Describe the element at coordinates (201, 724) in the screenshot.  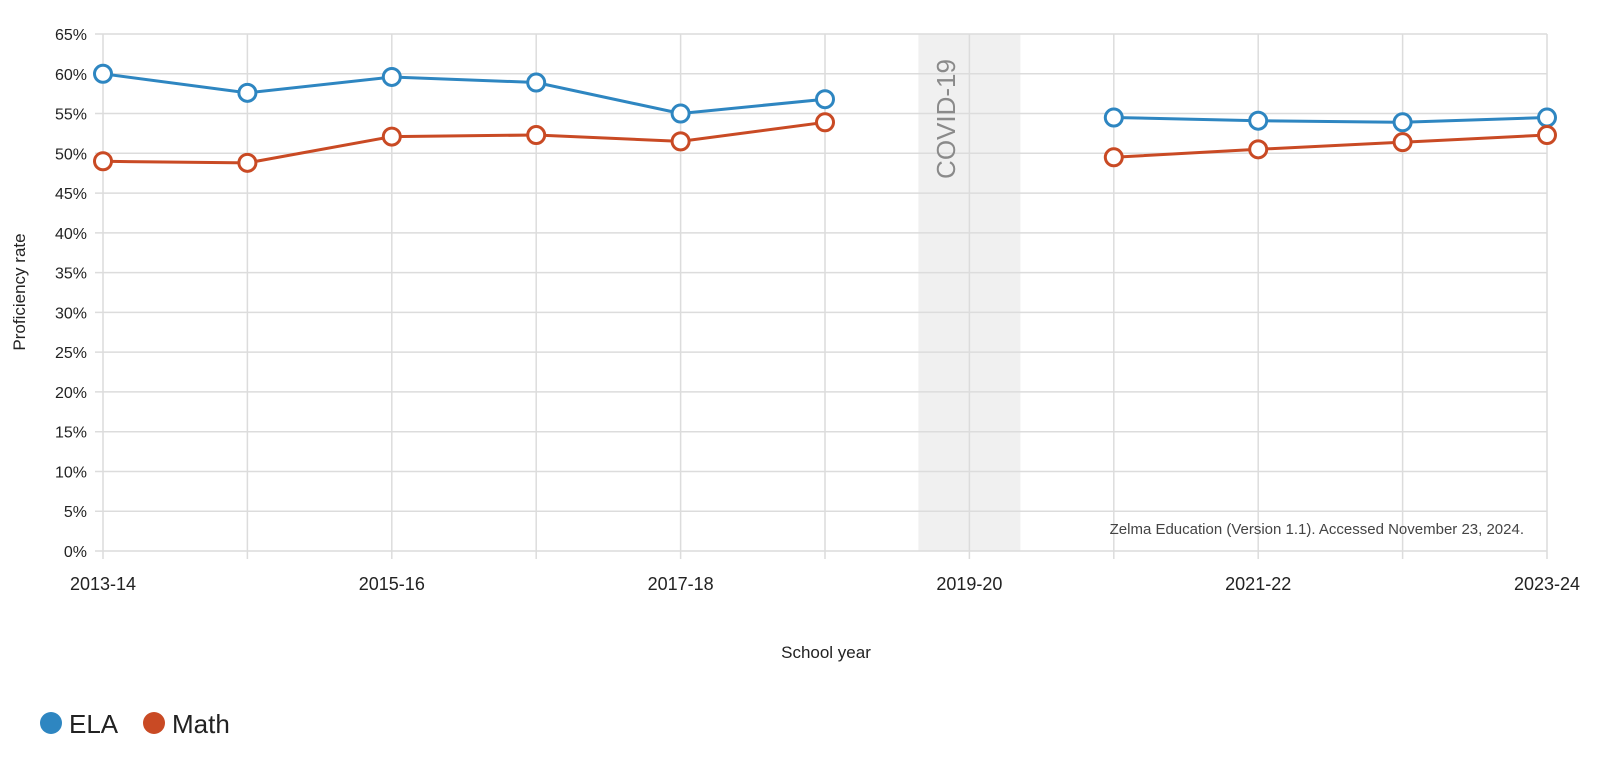
I see `legend-label-math: Math` at that location.